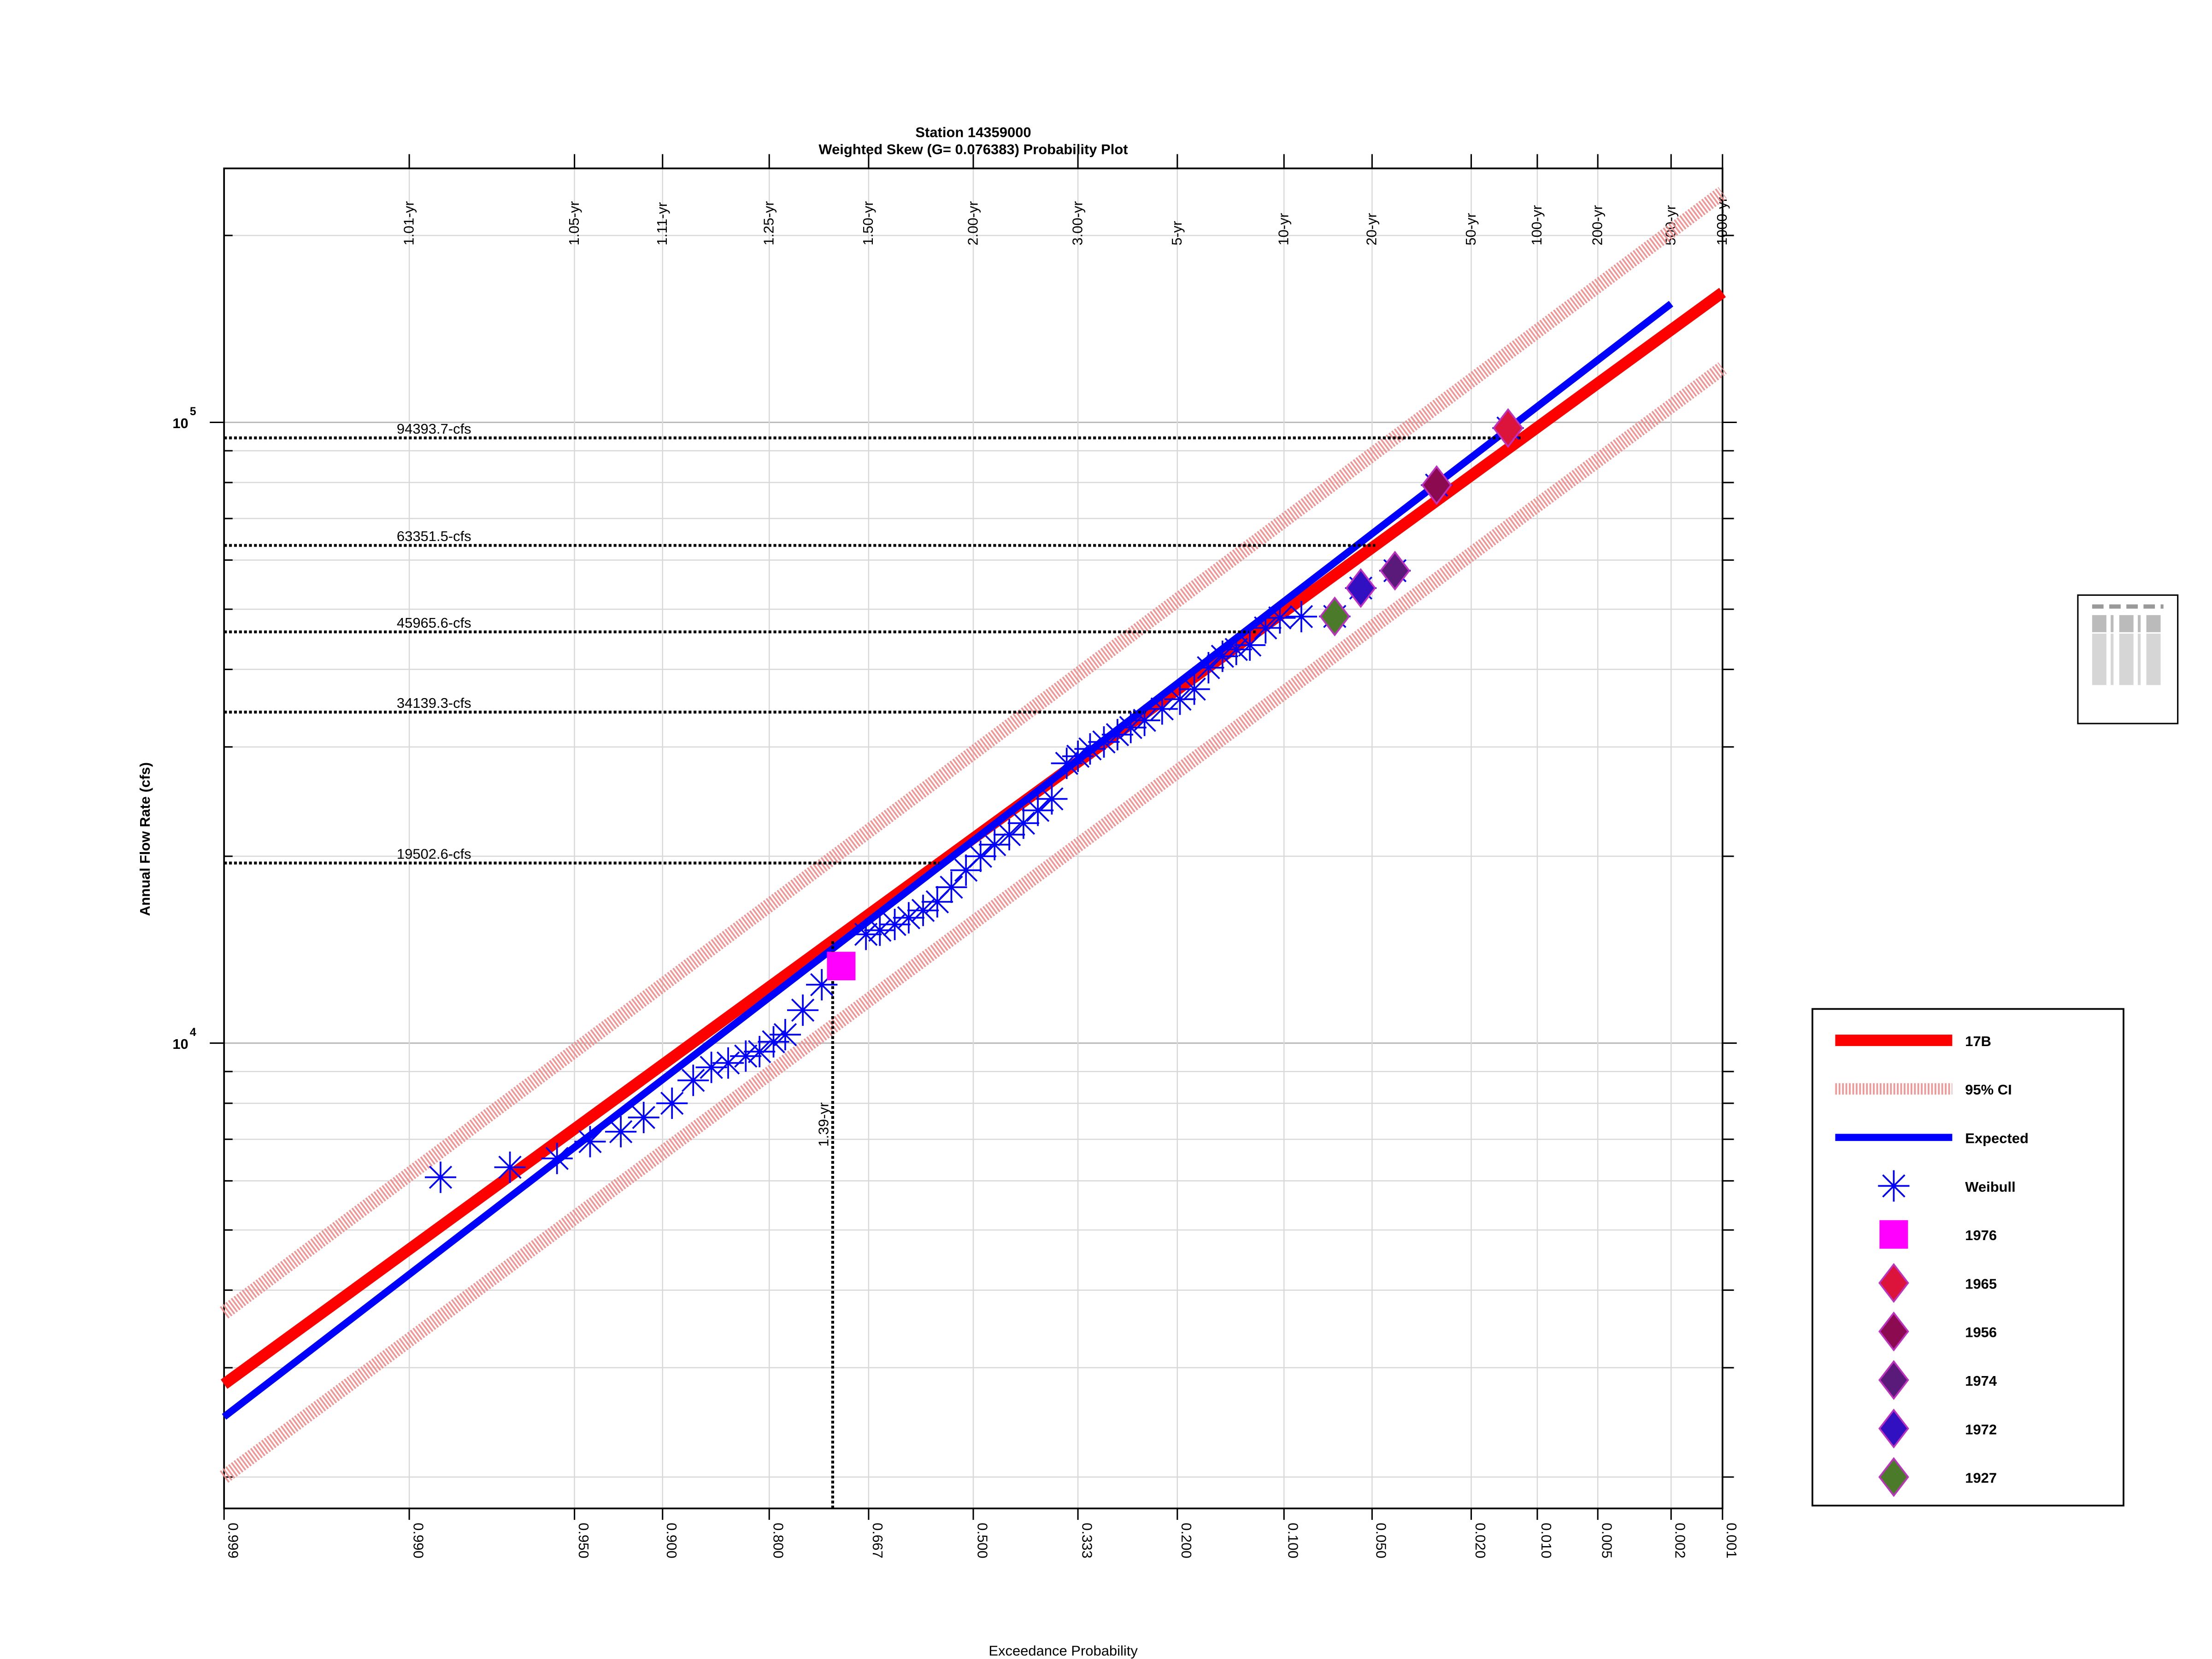  Describe the element at coordinates (1607, 1540) in the screenshot. I see `x-tick-label: 0.005` at that location.